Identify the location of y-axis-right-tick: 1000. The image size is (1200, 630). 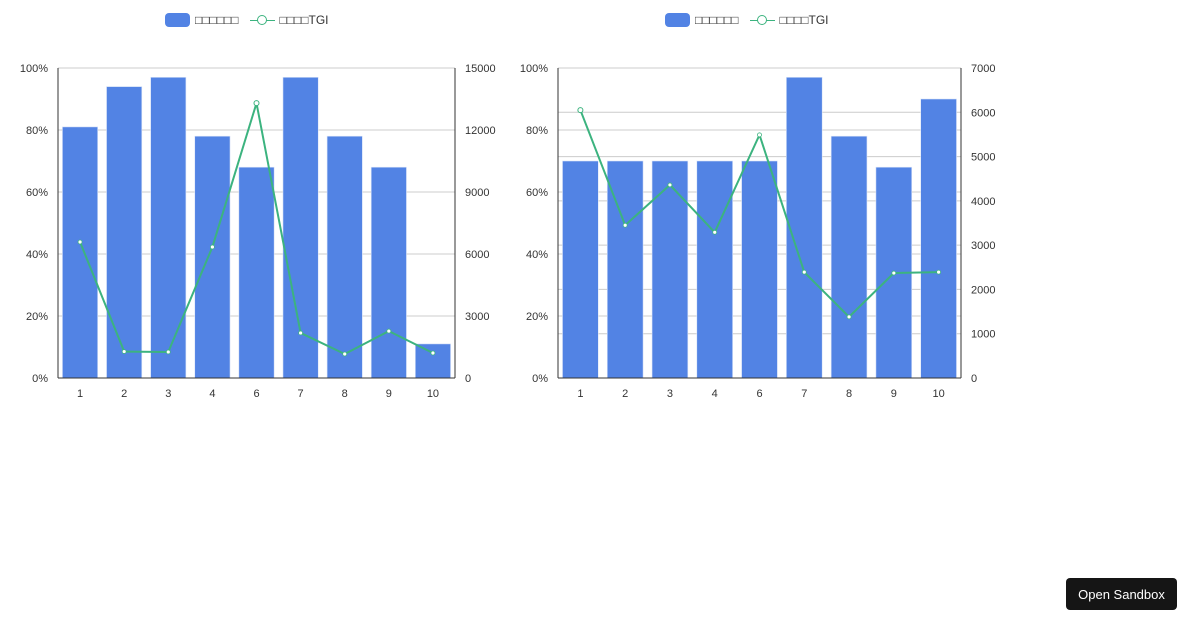
(983, 335).